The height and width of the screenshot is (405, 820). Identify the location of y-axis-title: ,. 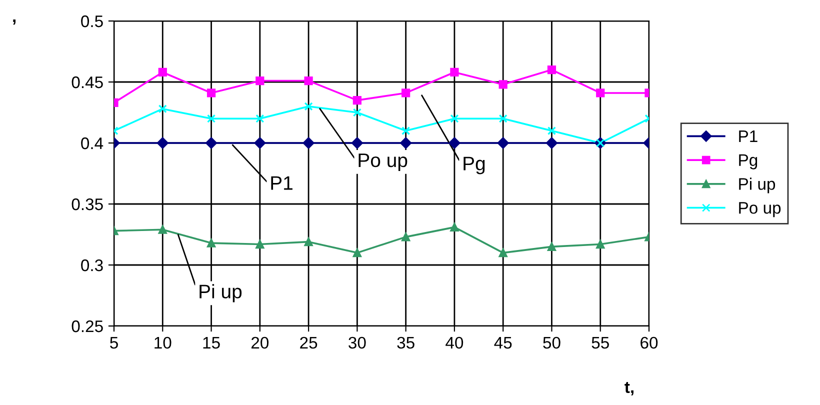
(14, 22).